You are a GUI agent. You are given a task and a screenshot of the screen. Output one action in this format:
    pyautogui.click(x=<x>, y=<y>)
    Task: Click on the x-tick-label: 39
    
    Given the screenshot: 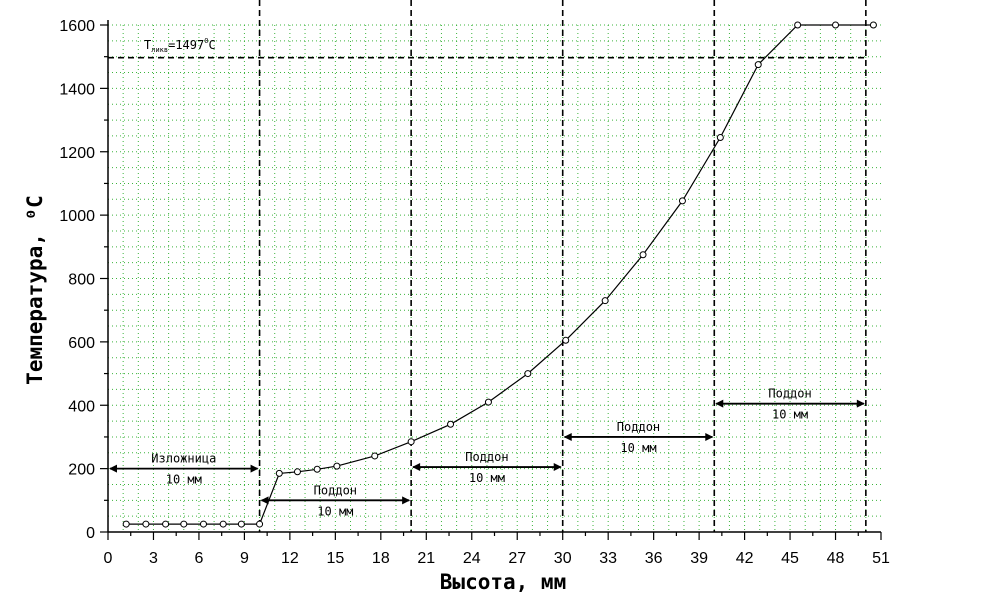 What is the action you would take?
    pyautogui.click(x=699, y=558)
    